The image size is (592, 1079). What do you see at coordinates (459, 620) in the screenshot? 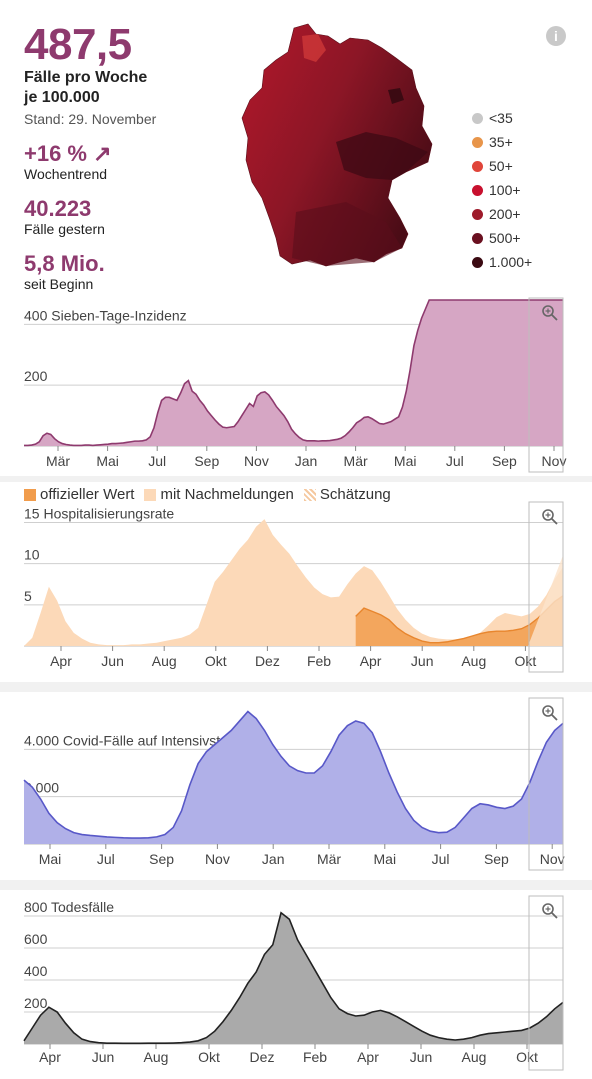
I see `series-area` at bounding box center [459, 620].